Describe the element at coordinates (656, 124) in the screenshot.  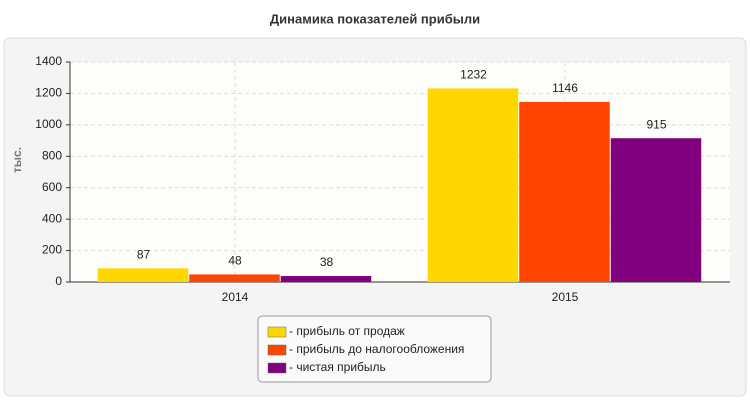
I see `value-label: 915` at that location.